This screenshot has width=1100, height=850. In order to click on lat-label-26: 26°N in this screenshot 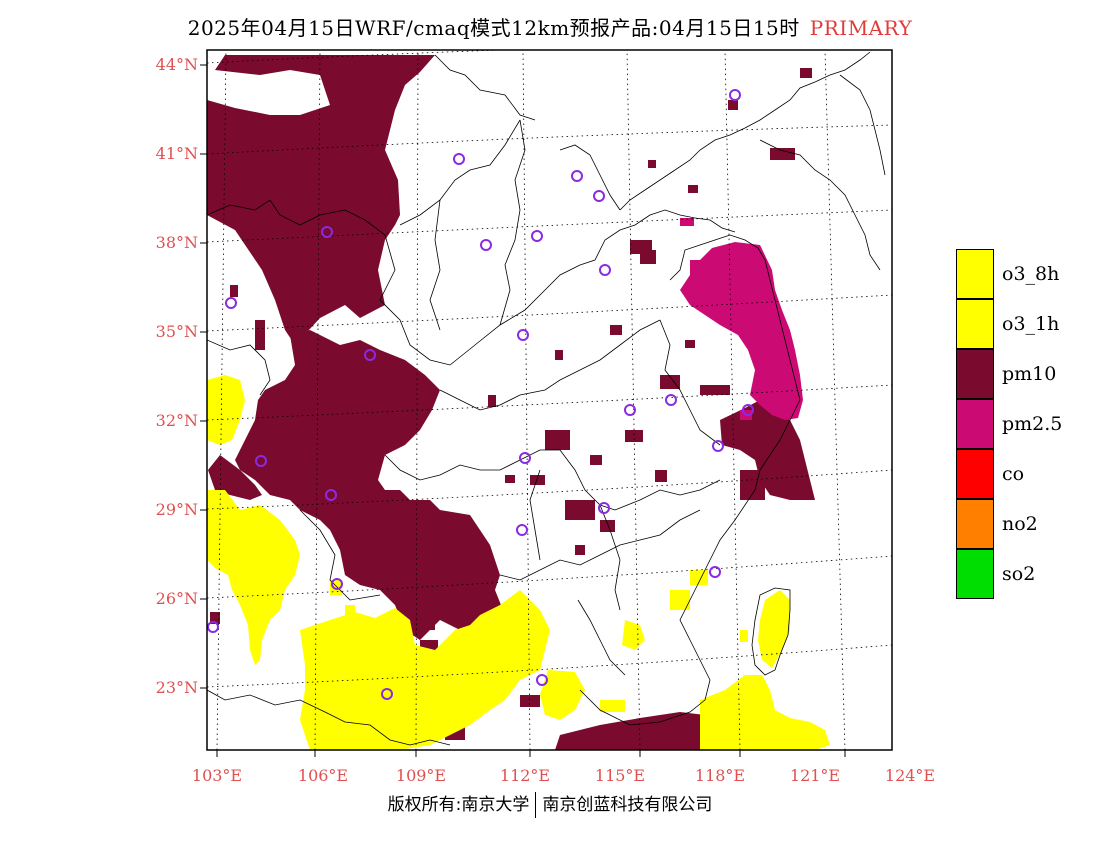, I will do `click(176, 598)`.